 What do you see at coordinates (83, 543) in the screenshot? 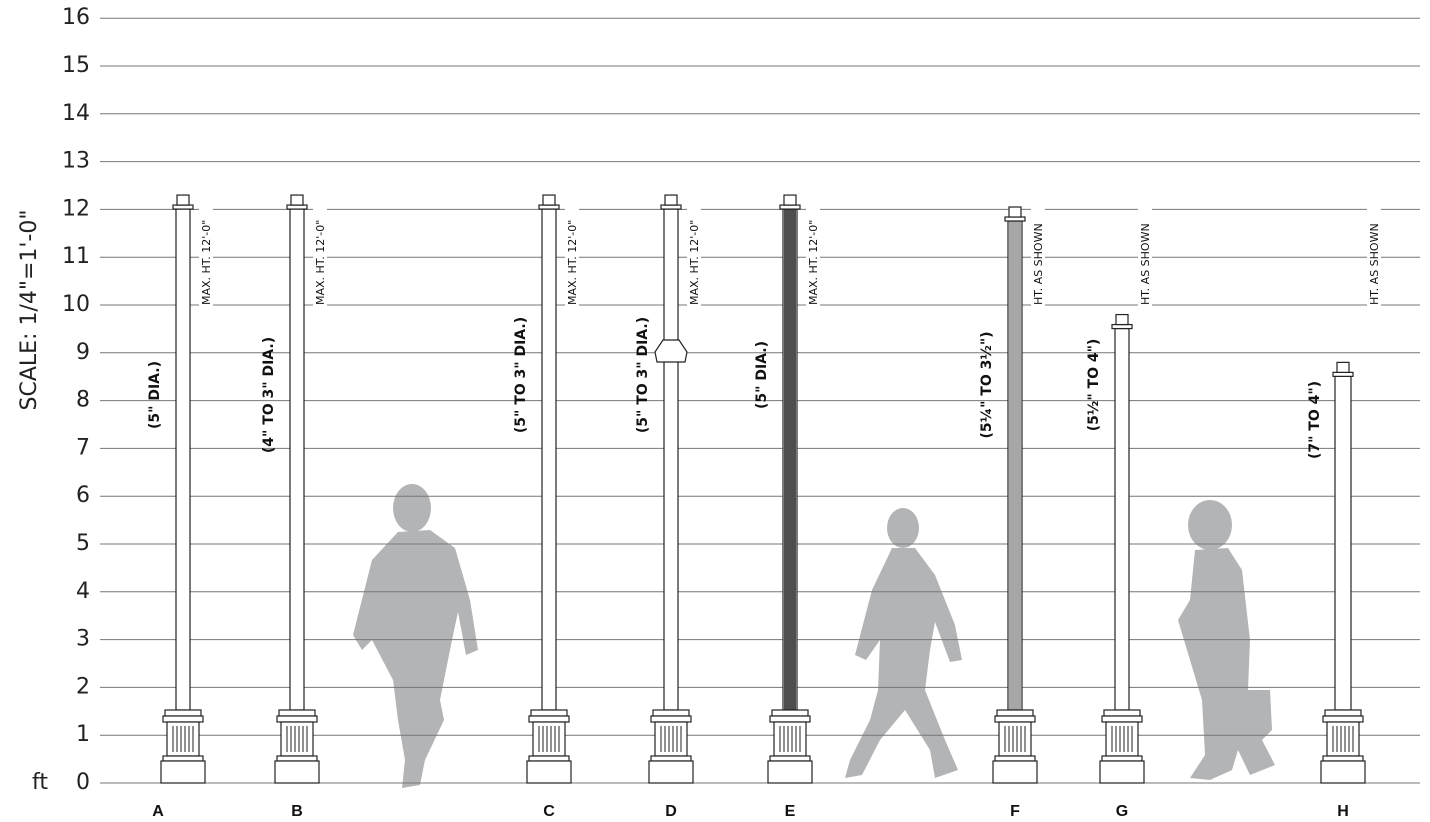
I see `y-tick-label: 5` at bounding box center [83, 543].